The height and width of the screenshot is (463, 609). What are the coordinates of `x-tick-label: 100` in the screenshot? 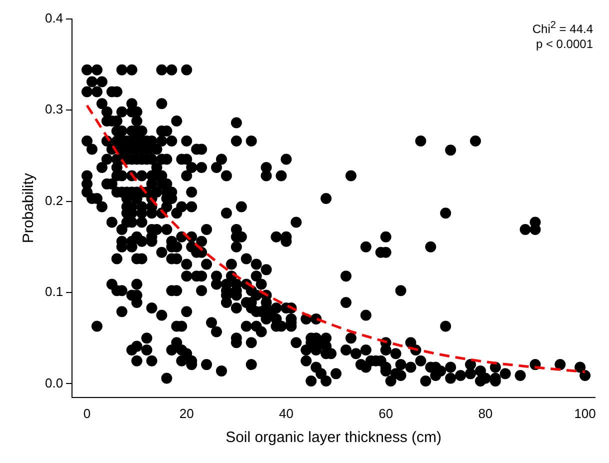 It's located at (585, 413).